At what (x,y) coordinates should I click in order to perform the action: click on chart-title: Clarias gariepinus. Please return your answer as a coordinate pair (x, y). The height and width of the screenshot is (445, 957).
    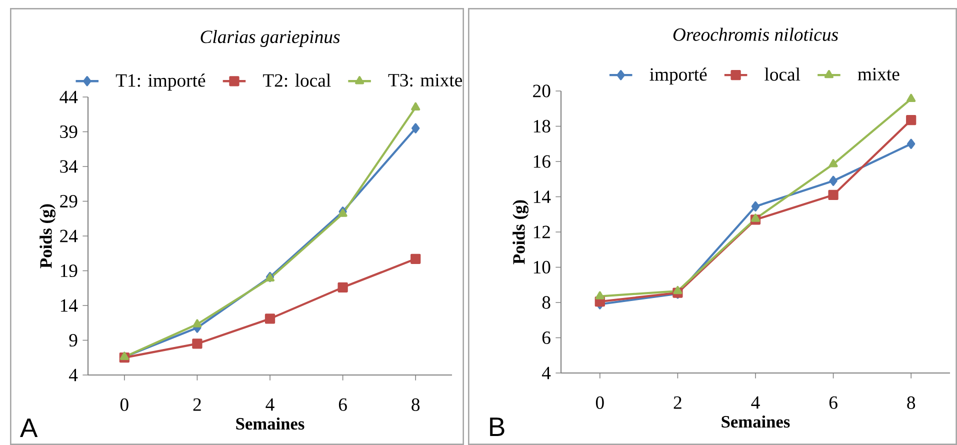
    Looking at the image, I should click on (270, 38).